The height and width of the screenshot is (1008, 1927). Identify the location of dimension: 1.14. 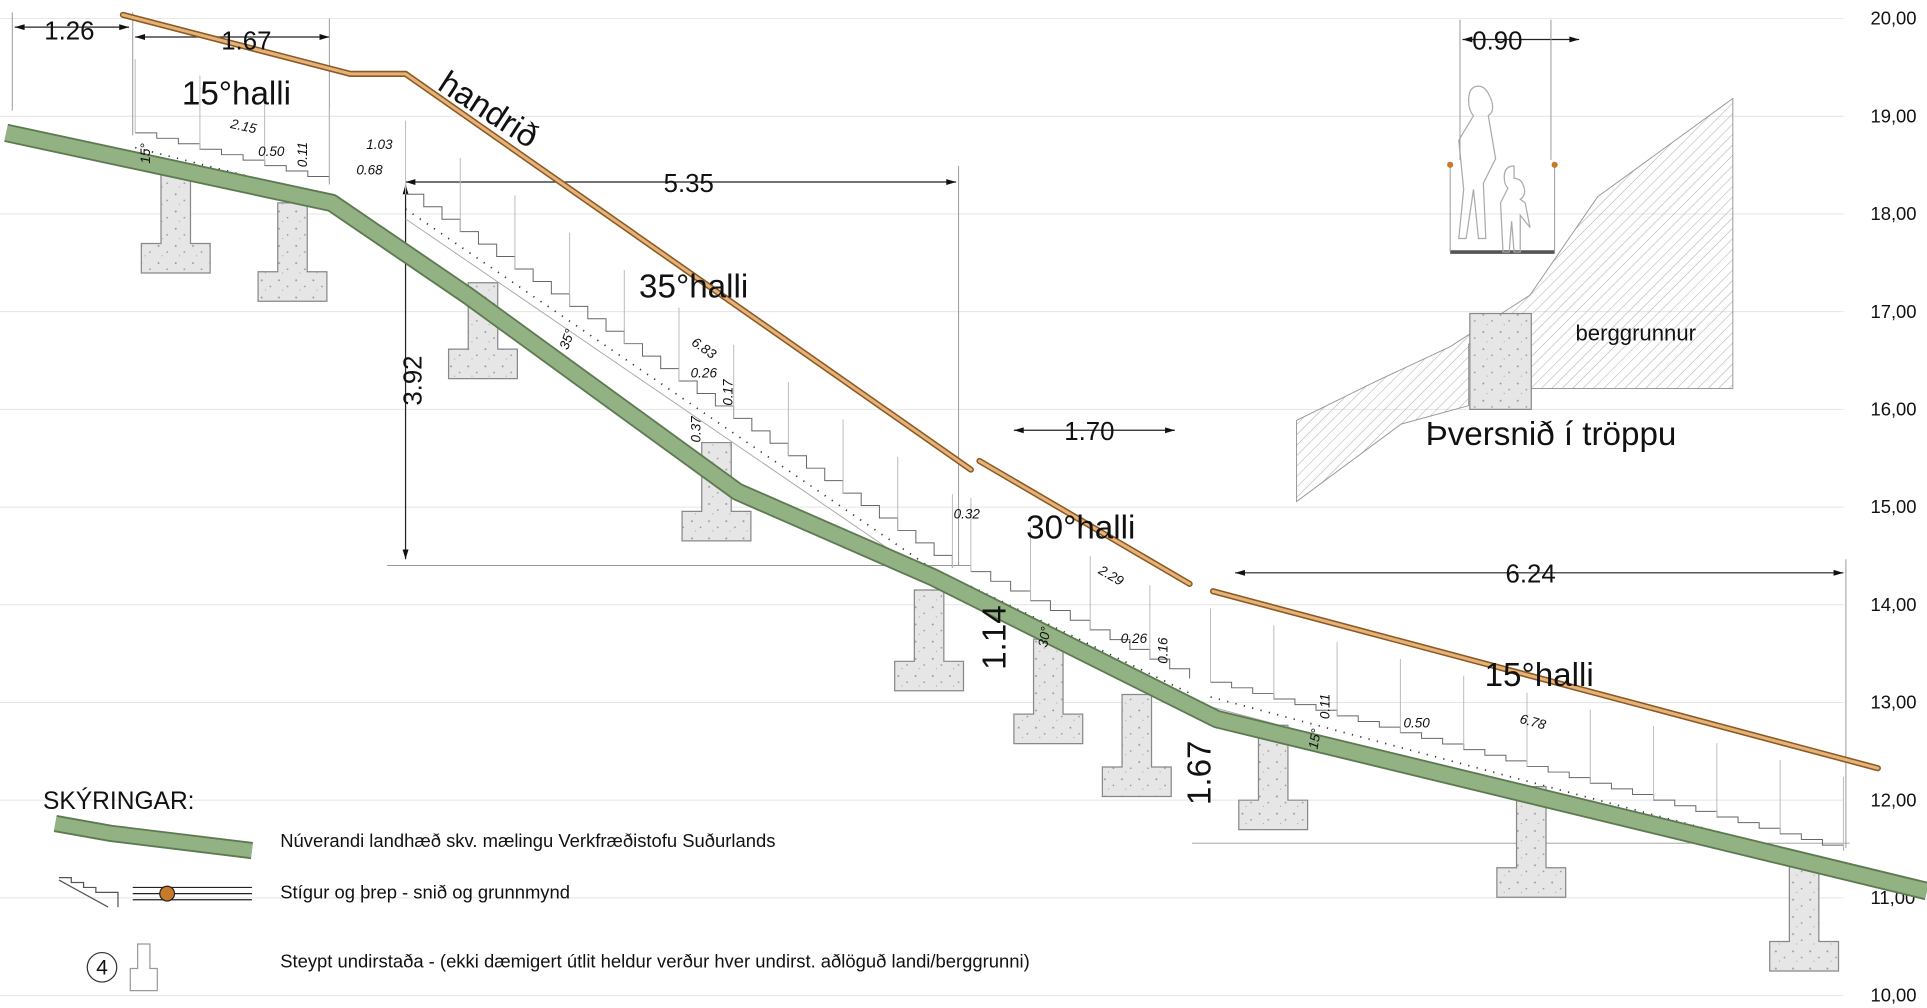
(994, 637).